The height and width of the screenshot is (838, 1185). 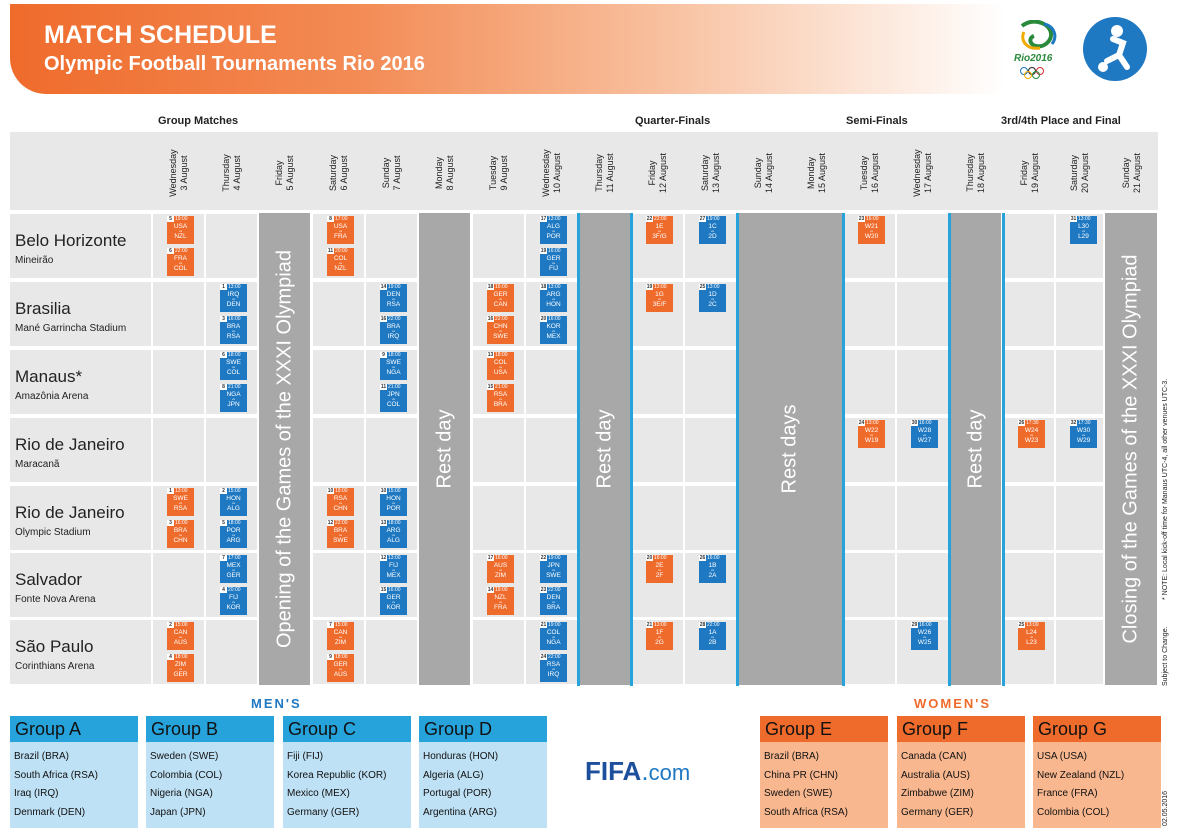 What do you see at coordinates (340, 534) in the screenshot?
I see `match-box: 12 22:00 BRA vs SWE` at bounding box center [340, 534].